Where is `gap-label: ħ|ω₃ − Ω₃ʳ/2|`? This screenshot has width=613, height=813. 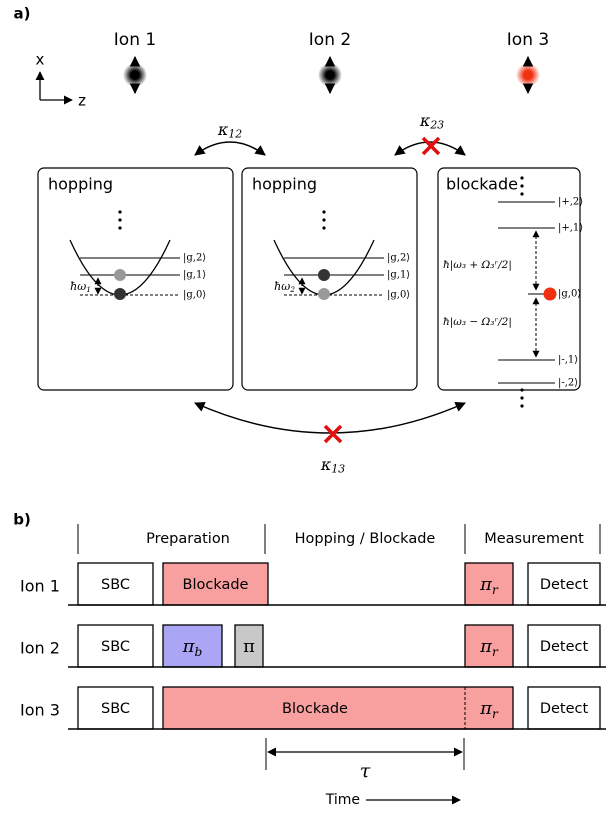 gap-label: ħ|ω₃ − Ω₃ʳ/2| is located at coordinates (477, 322).